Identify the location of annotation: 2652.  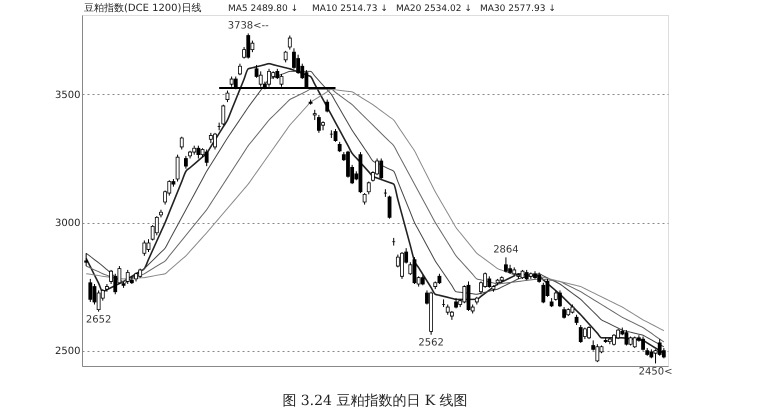
(99, 320).